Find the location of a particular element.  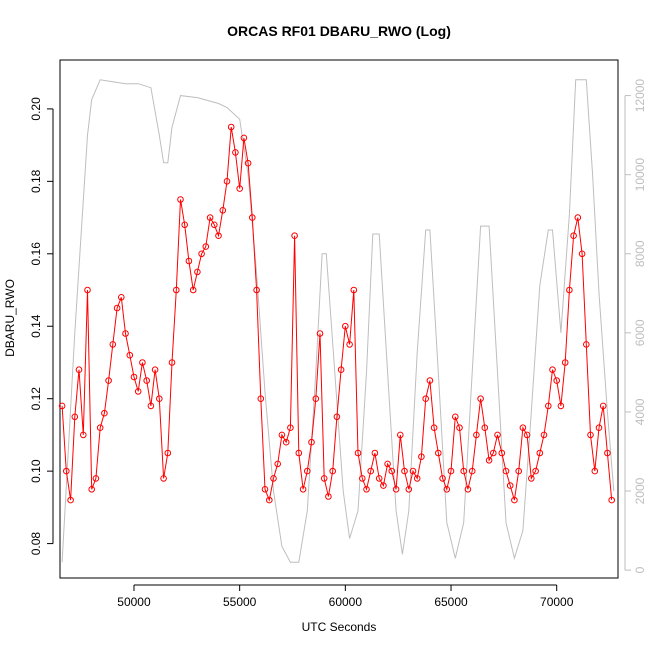

y2-tick-label: 2000 is located at coordinates (640, 490).